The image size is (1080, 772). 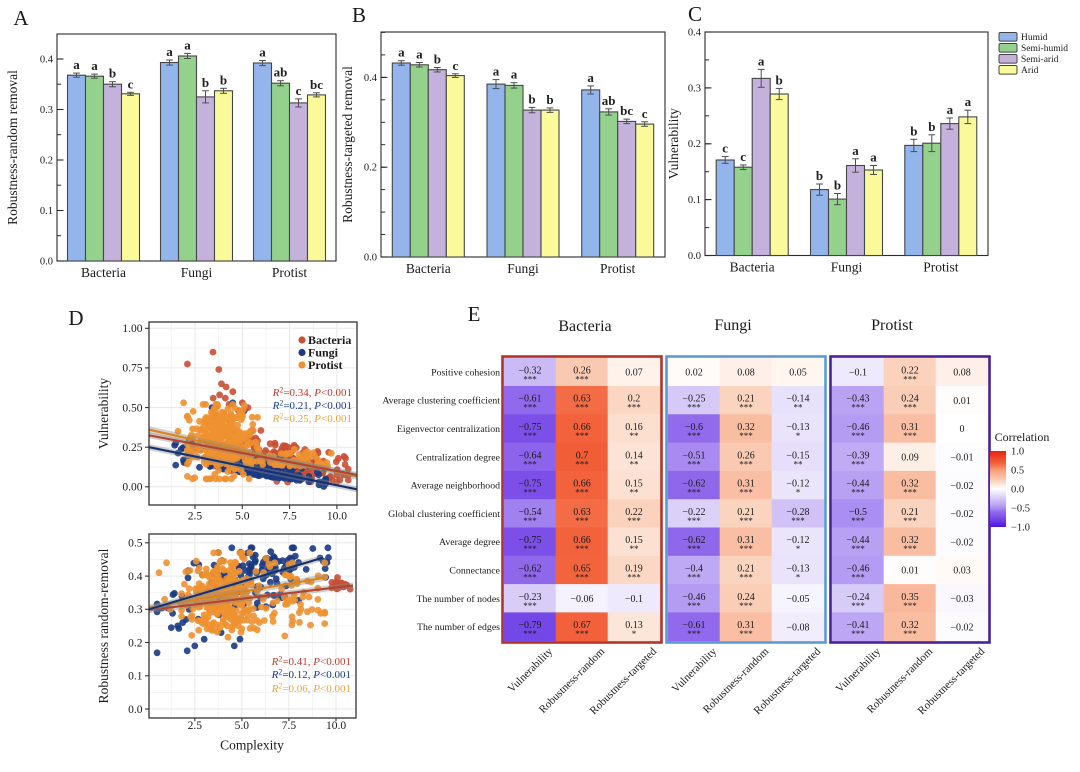 I want to click on svg-text: −1.0, so click(x=1020, y=528).